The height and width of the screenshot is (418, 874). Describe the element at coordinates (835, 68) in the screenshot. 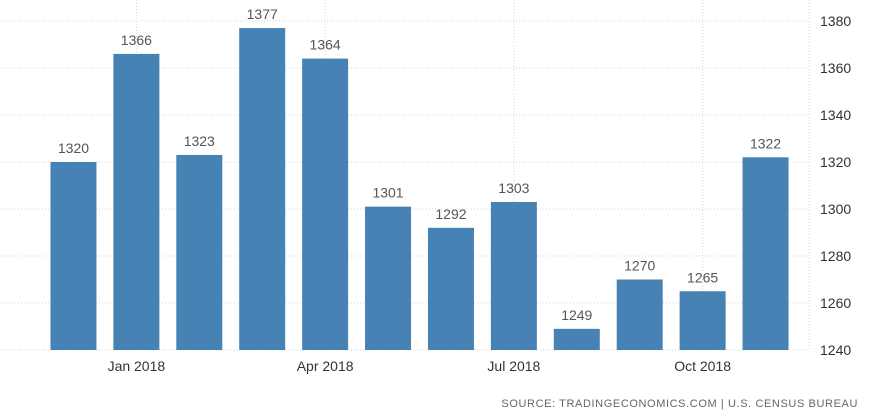

I see `y-tick-label: 1360` at that location.